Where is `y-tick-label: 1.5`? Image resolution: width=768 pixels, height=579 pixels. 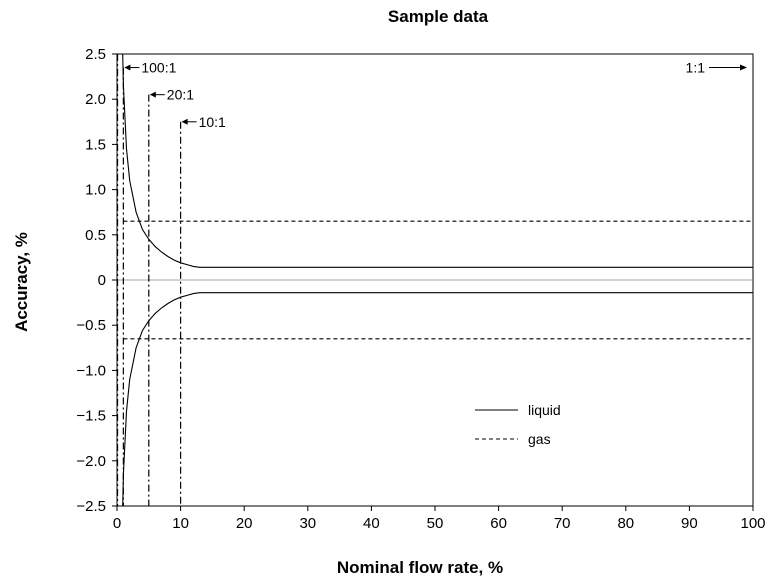
y-tick-label: 1.5 is located at coordinates (95, 144).